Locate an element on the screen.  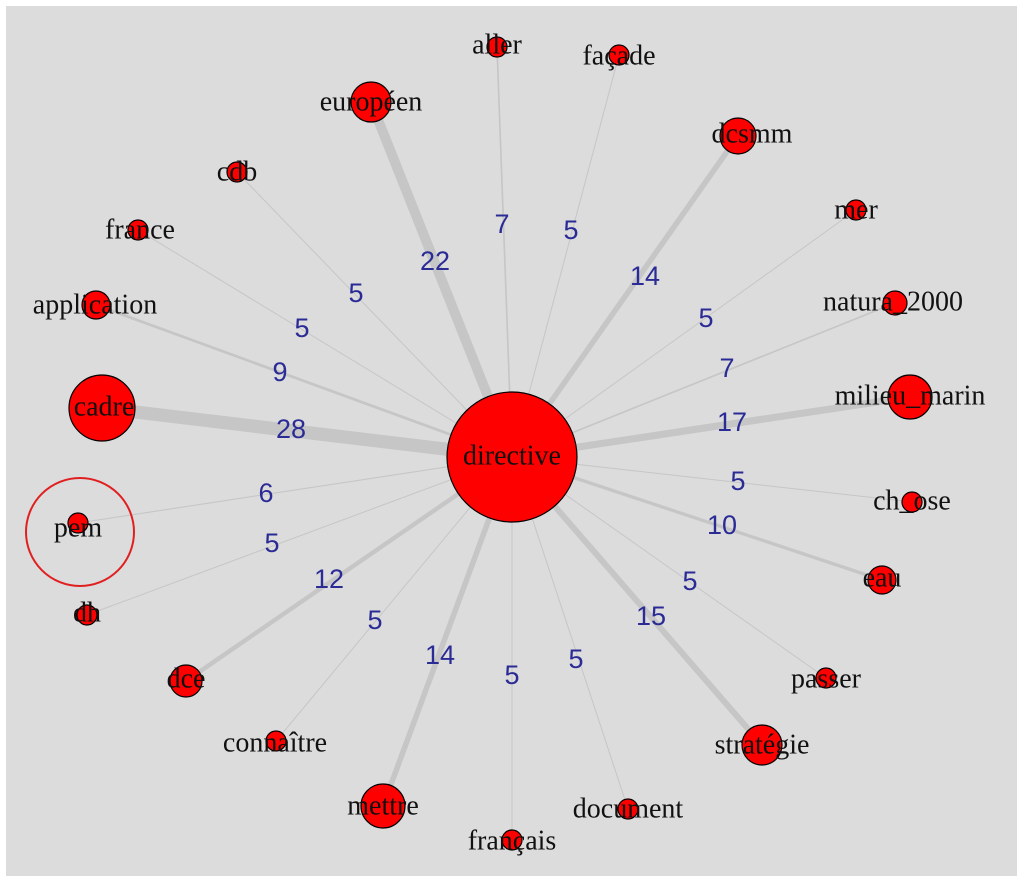
node-label: directive is located at coordinates (512, 455).